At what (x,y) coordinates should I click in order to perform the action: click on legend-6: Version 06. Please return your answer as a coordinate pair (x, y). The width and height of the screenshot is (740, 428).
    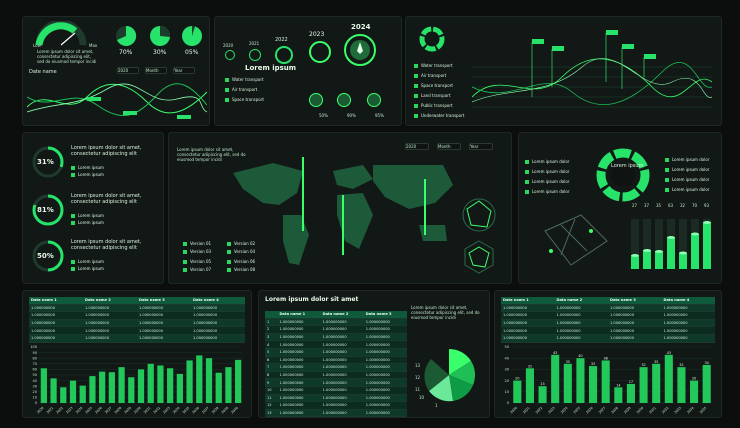
    Looking at the image, I should click on (241, 261).